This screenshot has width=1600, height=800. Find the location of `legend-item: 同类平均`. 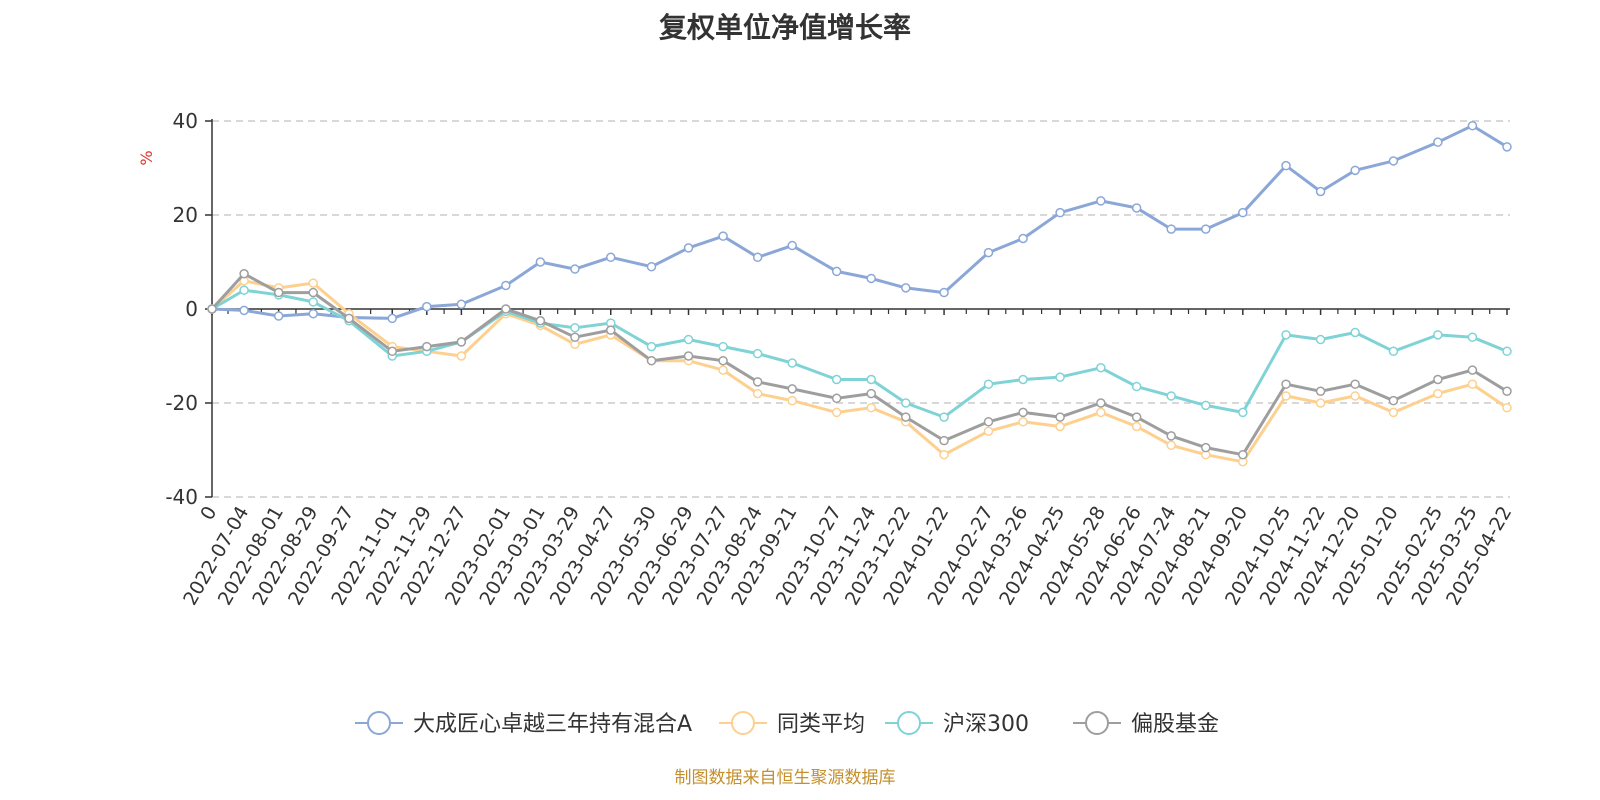

legend-item: 同类平均 is located at coordinates (792, 724).